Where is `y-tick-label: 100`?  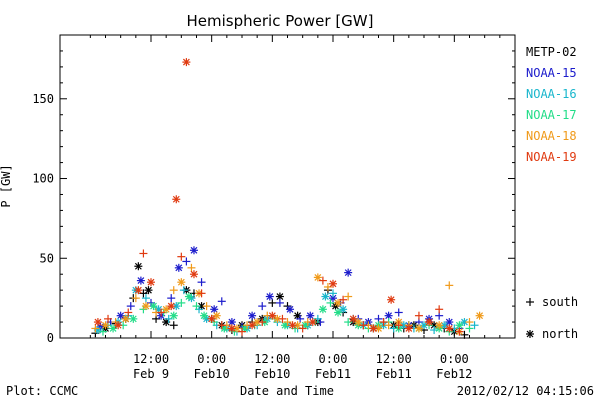 y-tick-label: 100 is located at coordinates (43, 179).